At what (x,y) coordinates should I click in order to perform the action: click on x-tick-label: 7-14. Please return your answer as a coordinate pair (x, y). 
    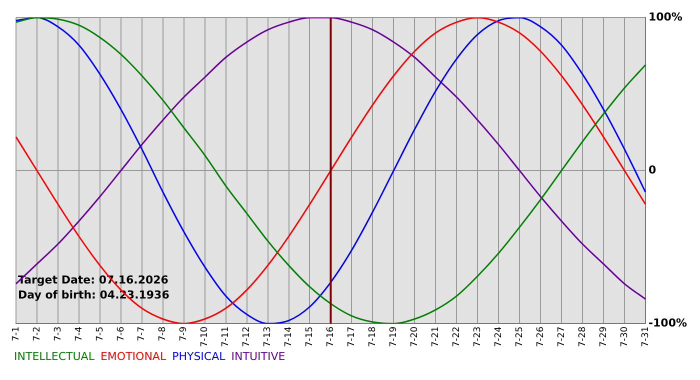
    Looking at the image, I should click on (289, 337).